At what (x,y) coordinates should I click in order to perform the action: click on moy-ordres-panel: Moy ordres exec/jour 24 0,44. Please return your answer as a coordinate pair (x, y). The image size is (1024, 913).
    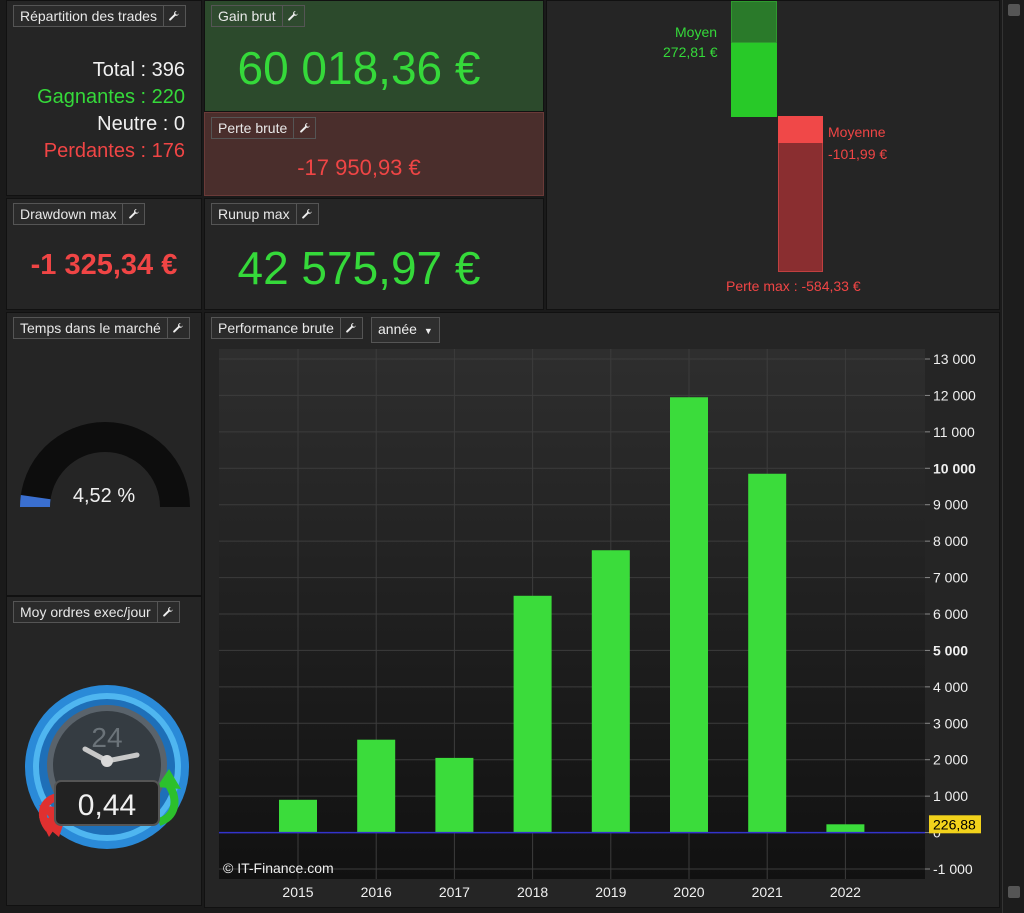
    Looking at the image, I should click on (104, 751).